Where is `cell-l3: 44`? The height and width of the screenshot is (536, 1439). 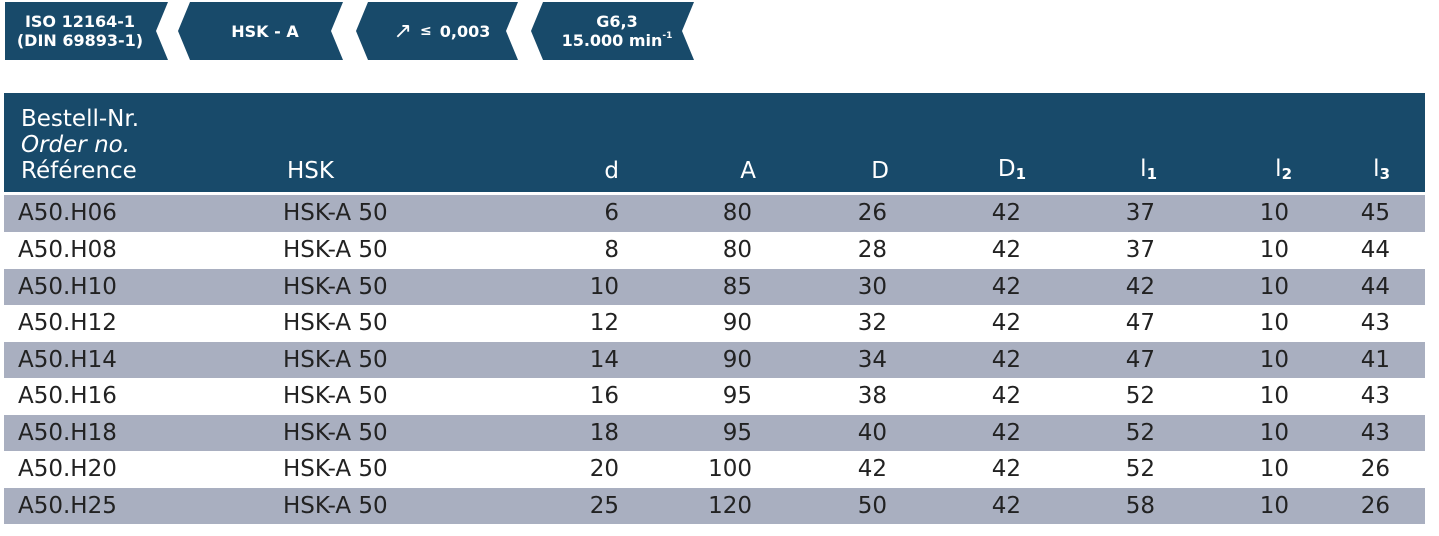 cell-l3: 44 is located at coordinates (1375, 250).